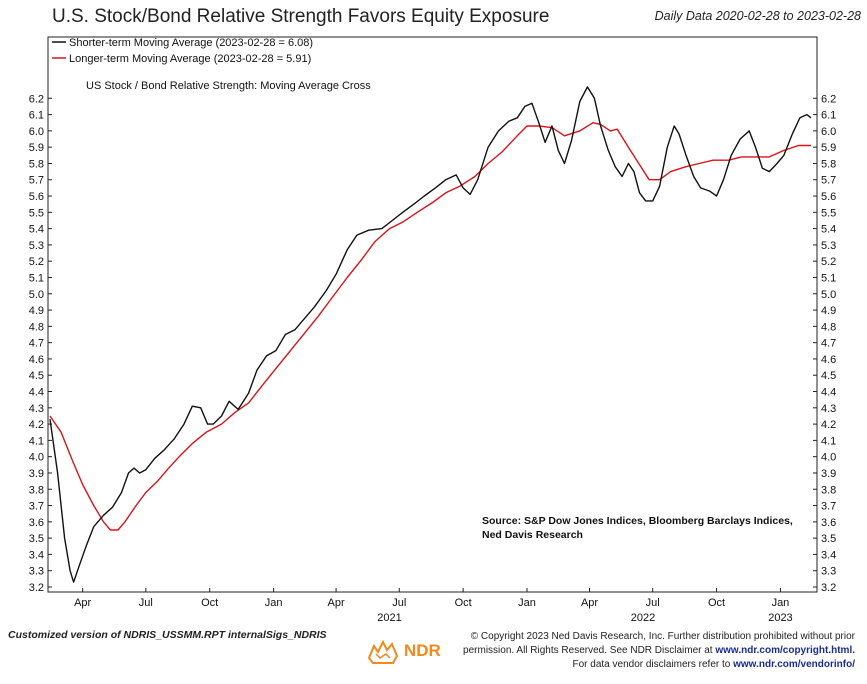  I want to click on y-tick-label-left: 3.5, so click(36, 539).